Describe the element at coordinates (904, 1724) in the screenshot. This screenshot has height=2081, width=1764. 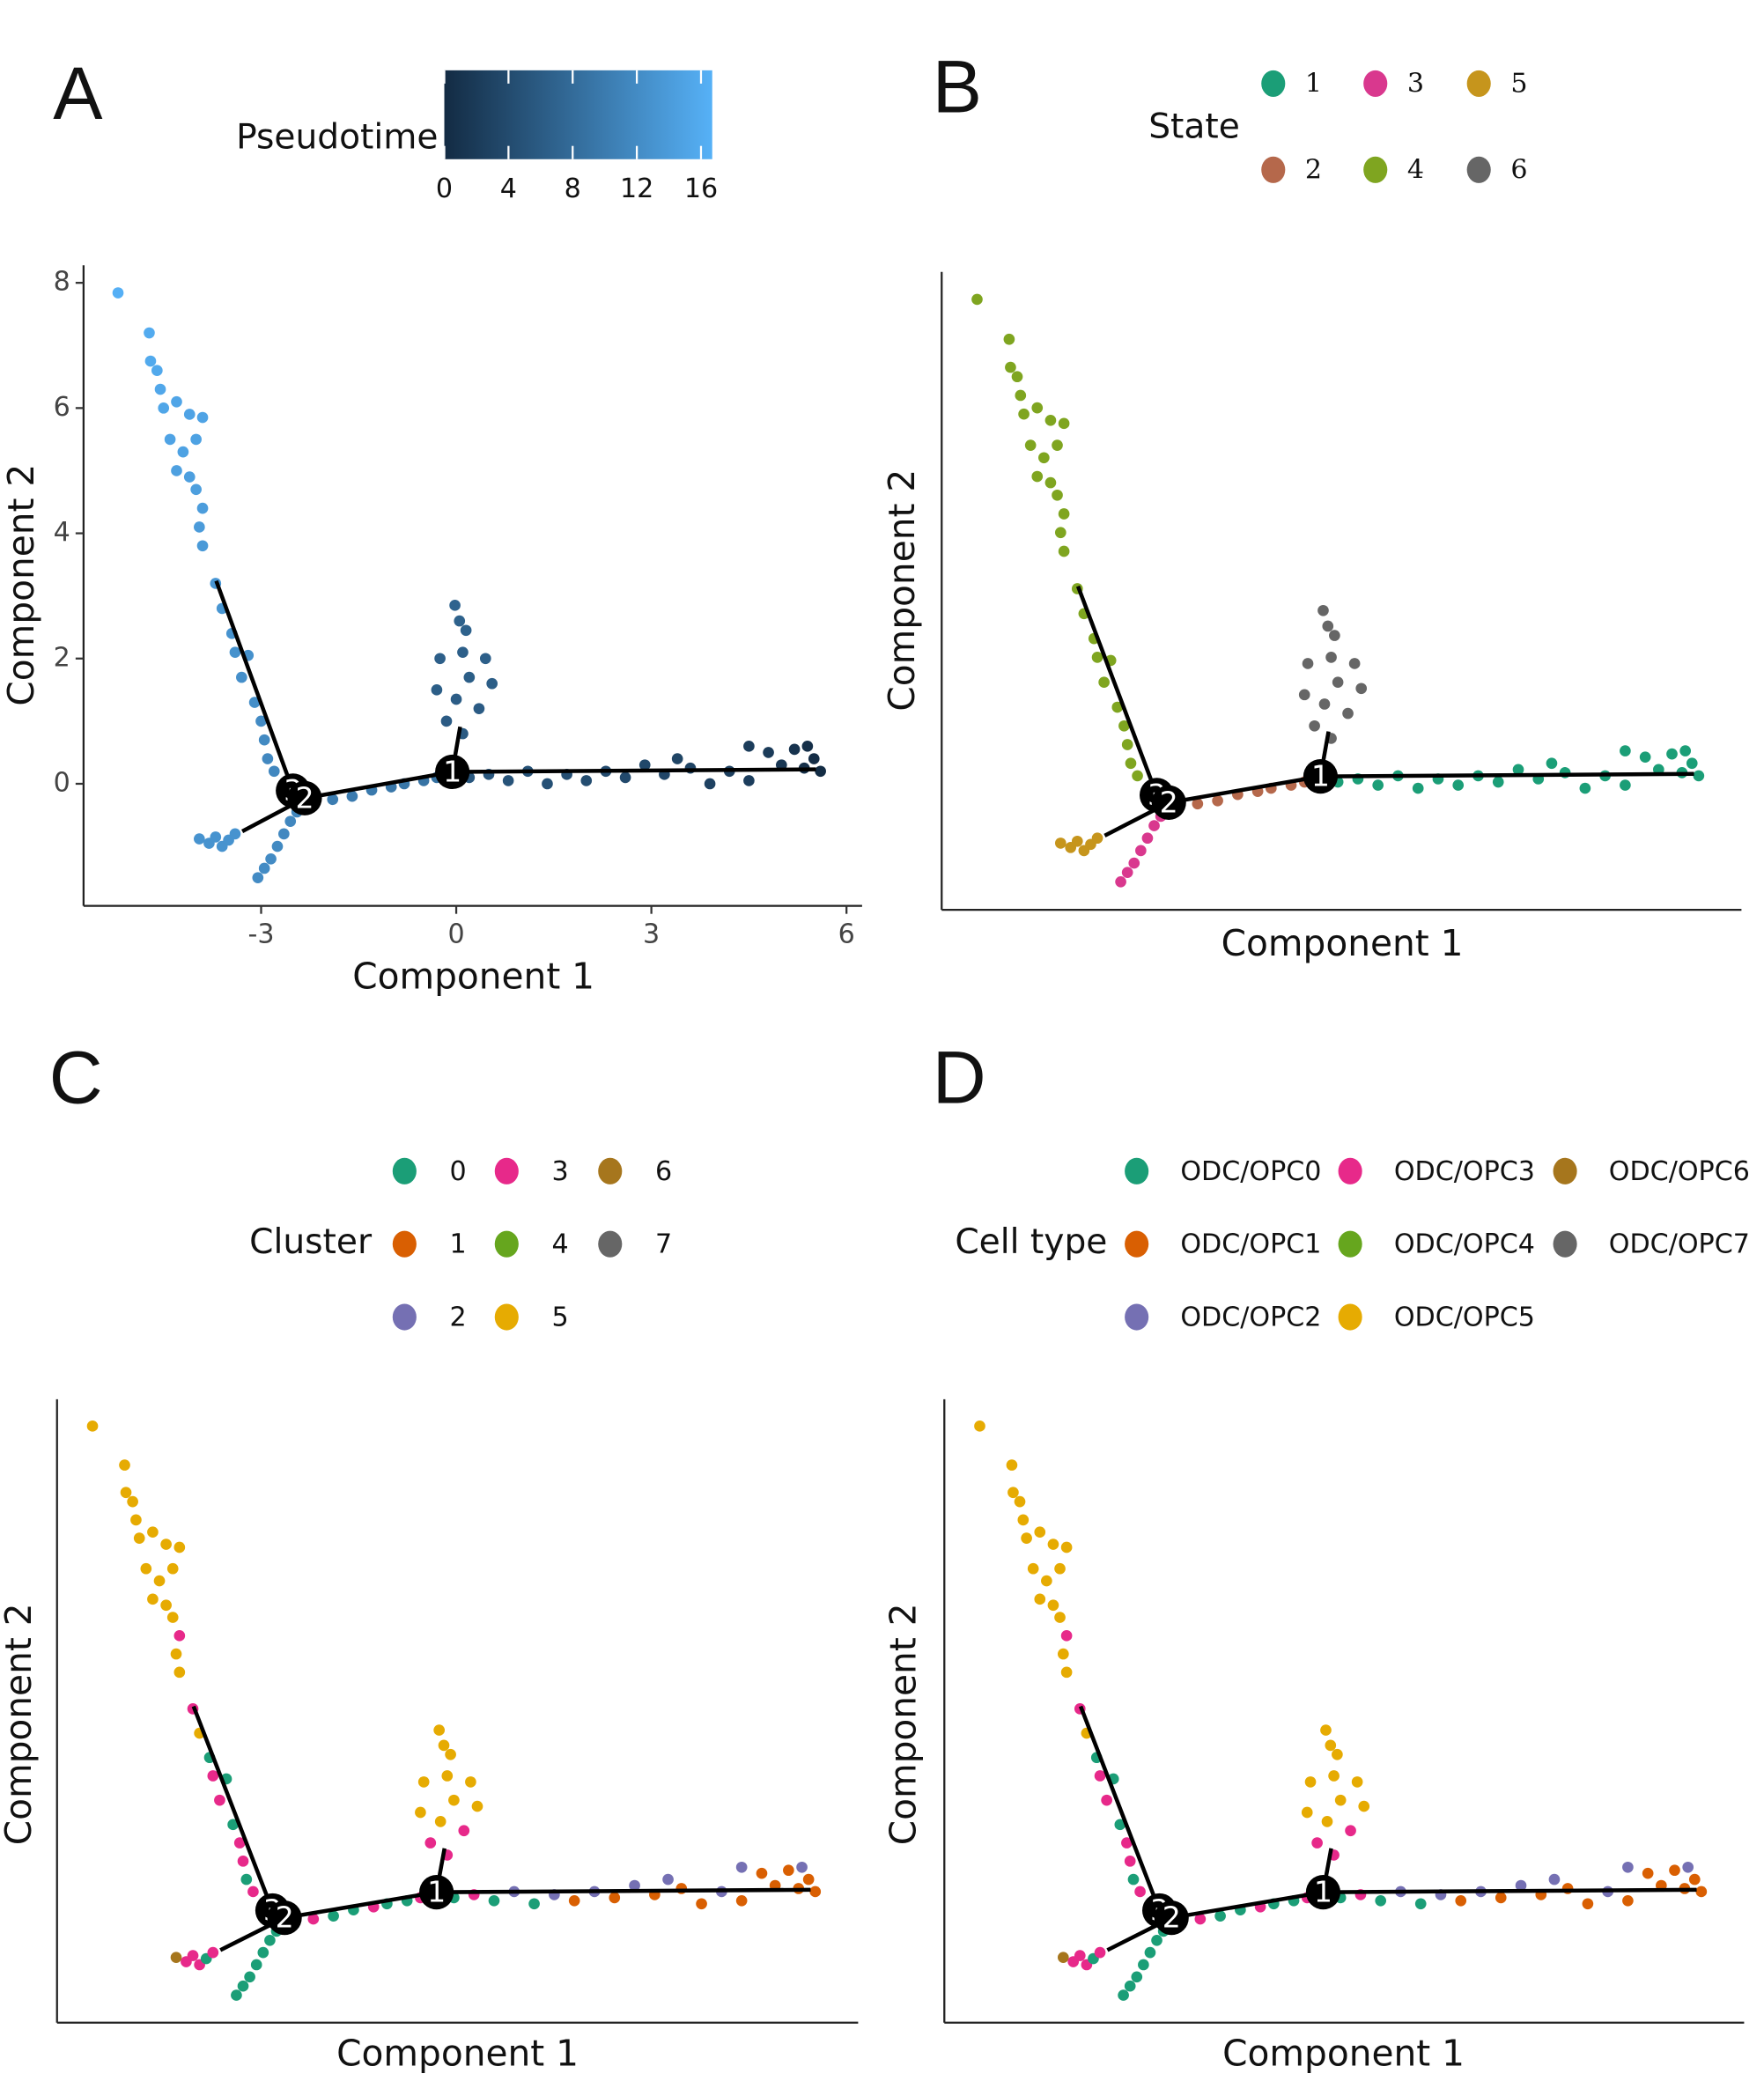
I see `y-axis-title: Component 2` at that location.